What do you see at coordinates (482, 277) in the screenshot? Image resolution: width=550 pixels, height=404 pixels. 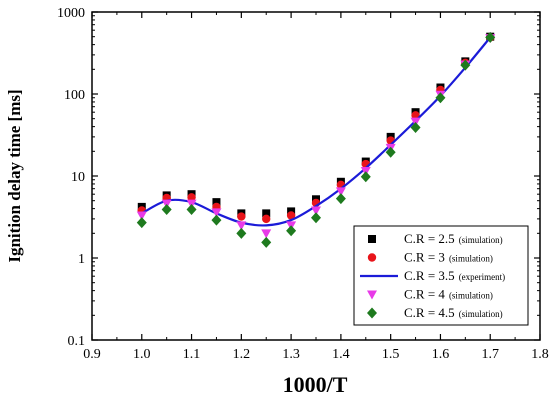 I see `legend-note: (experiment)` at bounding box center [482, 277].